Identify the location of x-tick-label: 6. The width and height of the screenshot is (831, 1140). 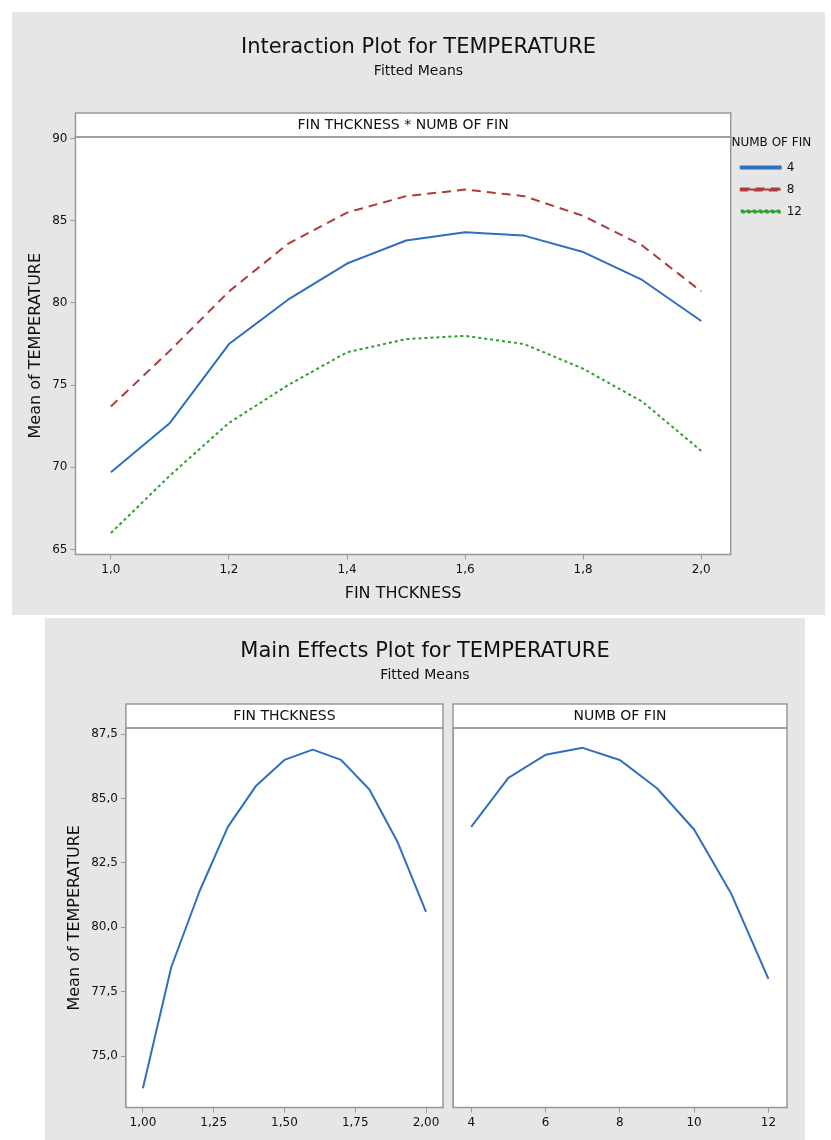
(545, 1121).